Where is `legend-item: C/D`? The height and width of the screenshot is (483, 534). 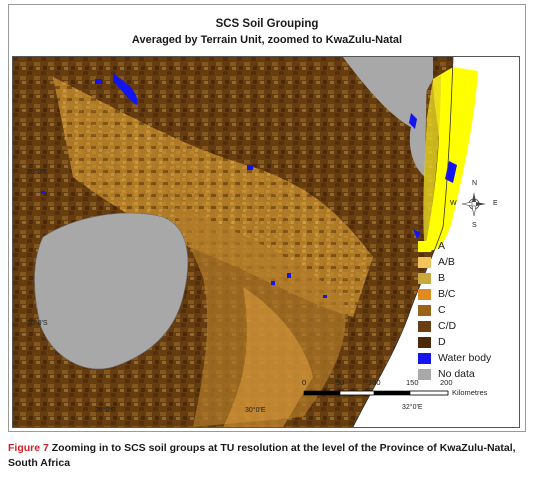
legend-item: C/D is located at coordinates (454, 326).